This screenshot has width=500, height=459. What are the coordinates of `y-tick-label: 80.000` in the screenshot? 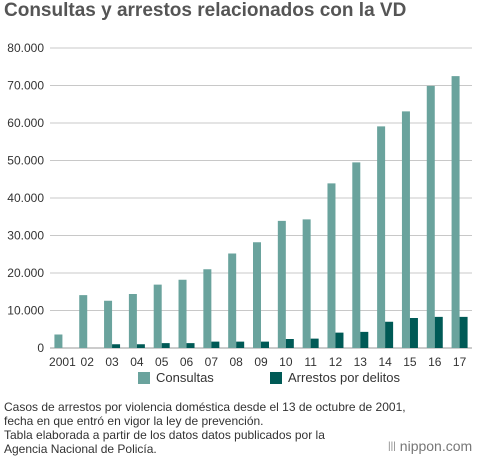 It's located at (25, 48).